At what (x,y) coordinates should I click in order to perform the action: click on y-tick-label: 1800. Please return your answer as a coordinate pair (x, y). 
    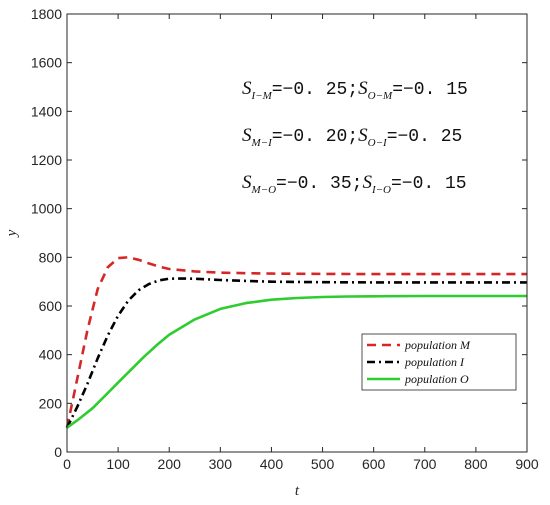
    Looking at the image, I should click on (46, 14).